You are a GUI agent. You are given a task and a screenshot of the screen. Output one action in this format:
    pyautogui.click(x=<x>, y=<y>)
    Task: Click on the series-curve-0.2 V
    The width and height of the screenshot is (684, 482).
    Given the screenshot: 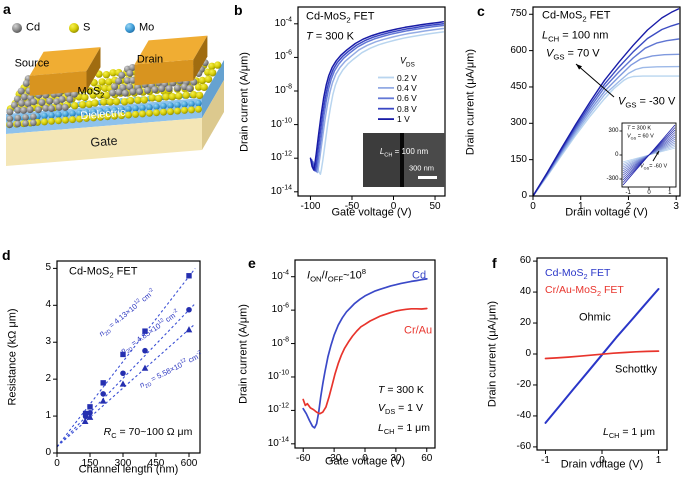 What is the action you would take?
    pyautogui.click(x=380, y=103)
    